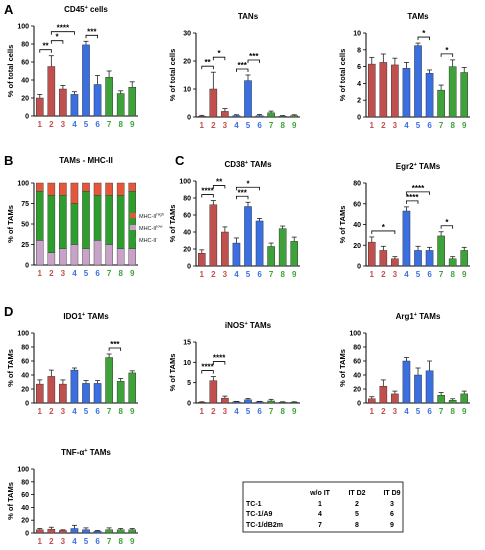  What do you see at coordinates (25, 362) in the screenshot?
I see `y-tick-label: 60` at bounding box center [25, 362].